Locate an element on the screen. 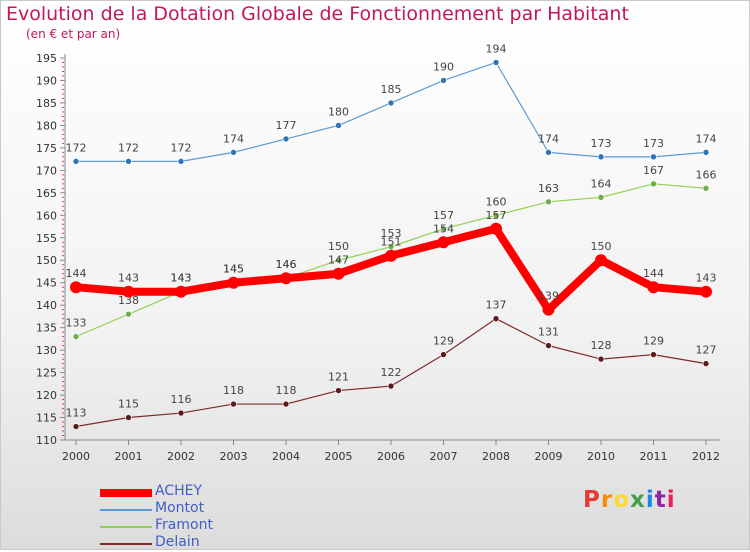 This screenshot has width=750, height=552. data-label-achey: 154 is located at coordinates (443, 228).